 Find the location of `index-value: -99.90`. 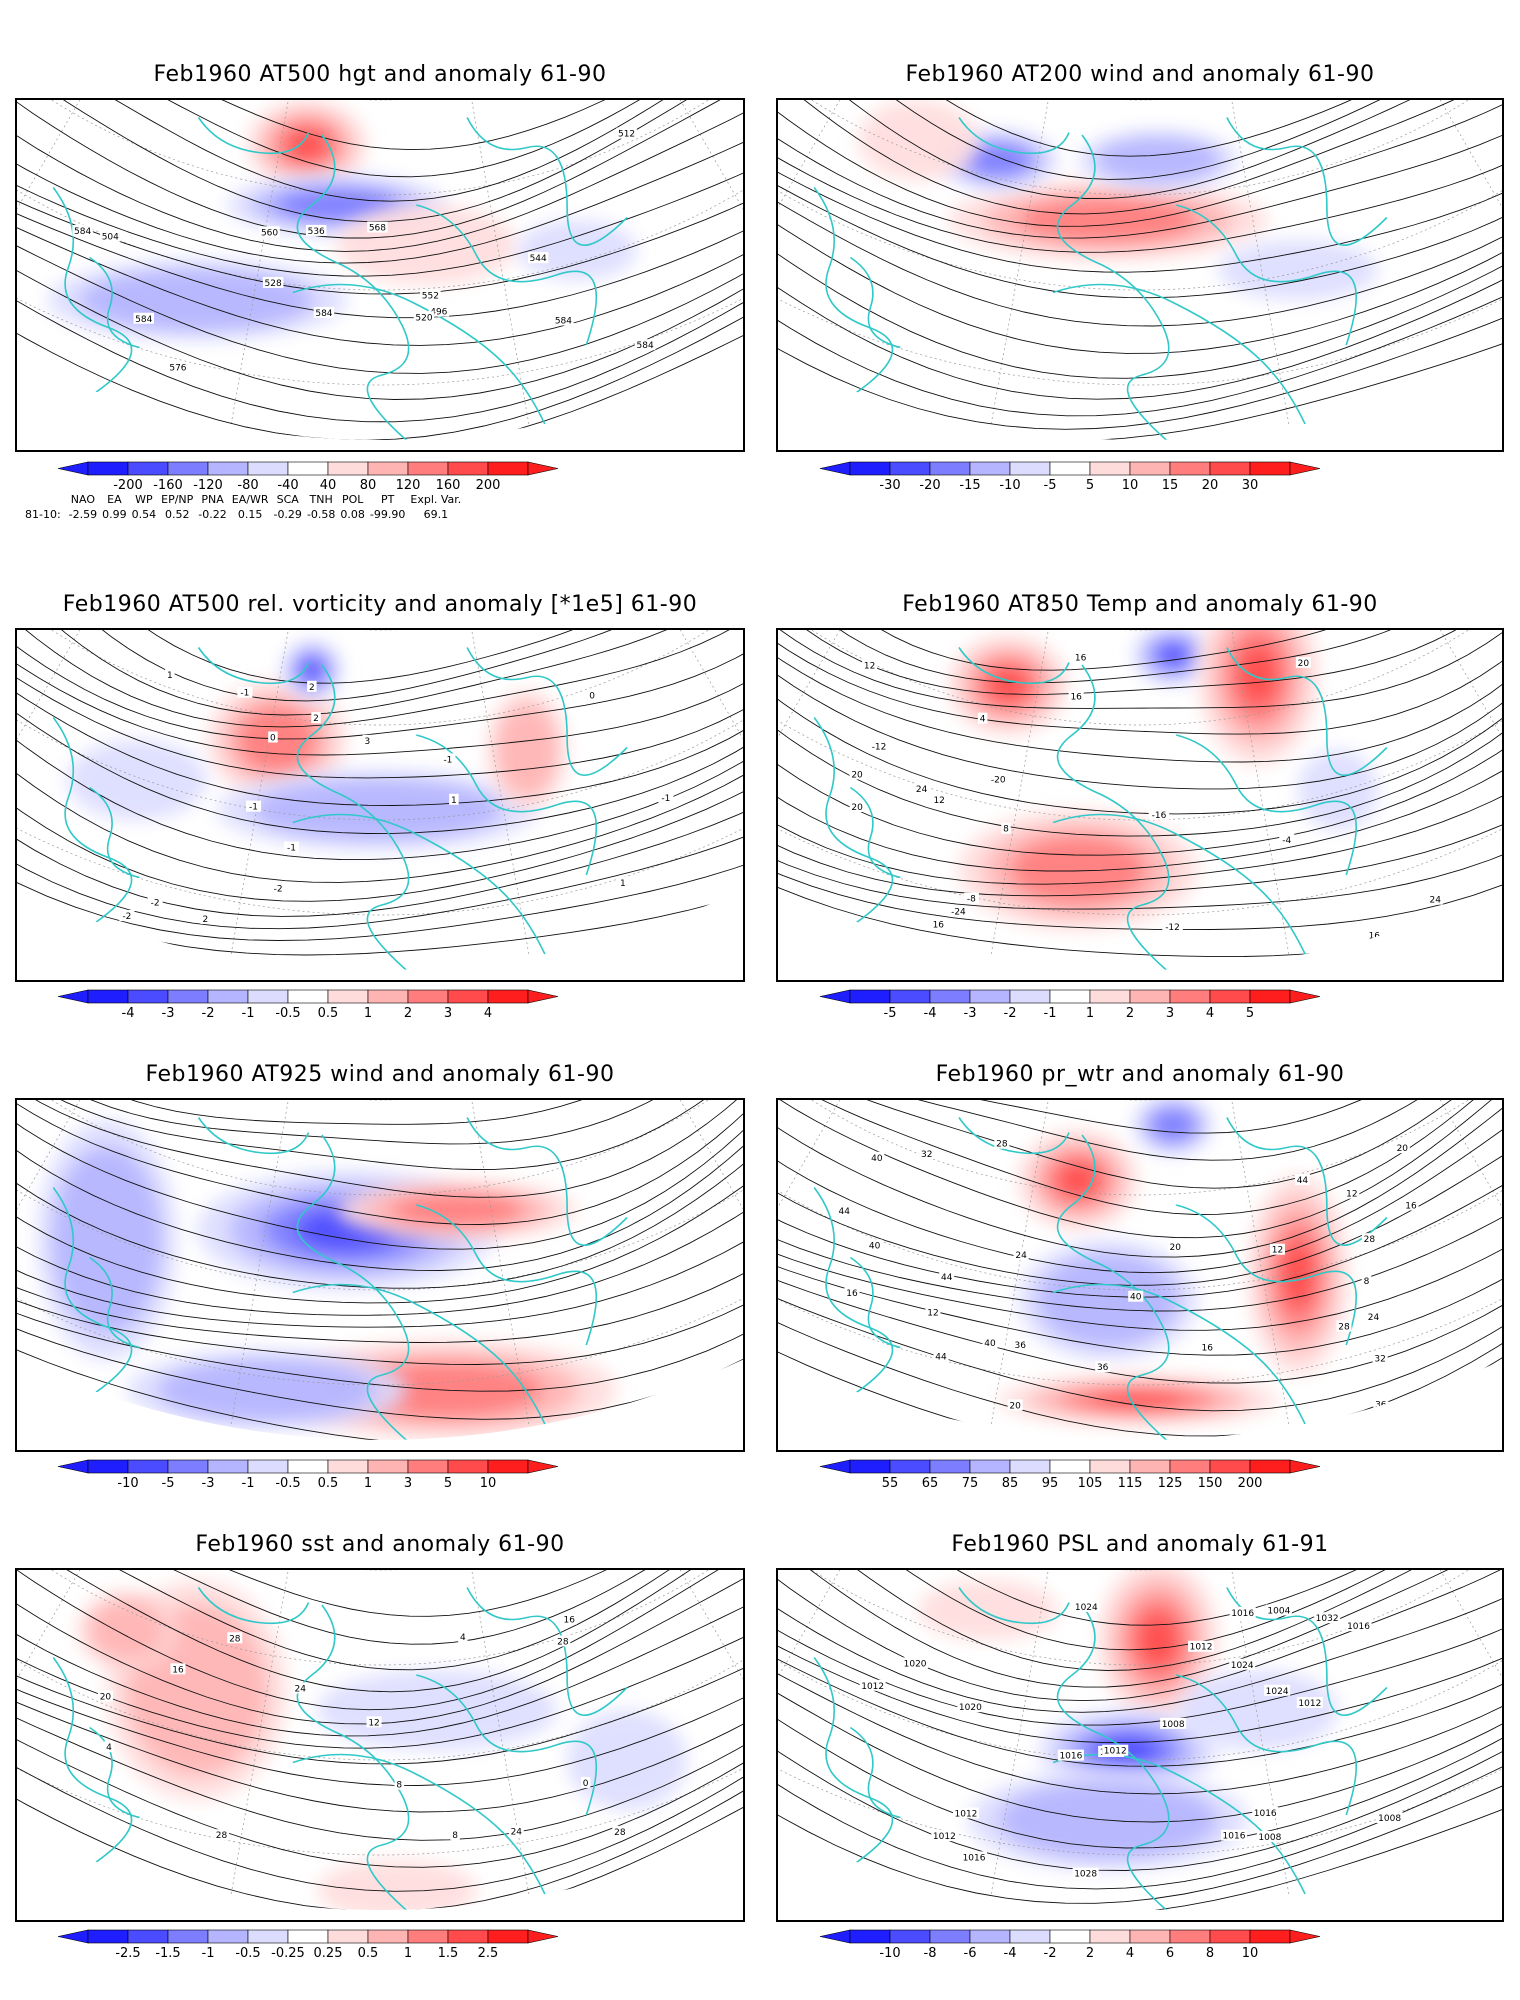

index-value: -99.90 is located at coordinates (387, 514).